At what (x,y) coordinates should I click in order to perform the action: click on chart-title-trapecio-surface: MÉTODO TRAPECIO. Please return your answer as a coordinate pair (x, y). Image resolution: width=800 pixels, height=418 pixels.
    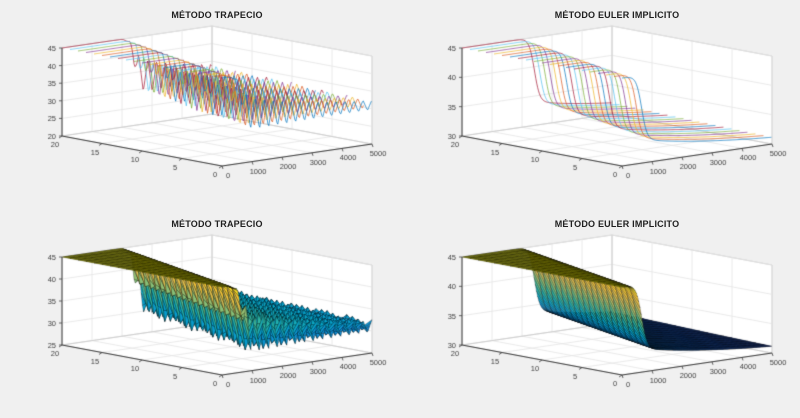
    Looking at the image, I should click on (217, 224).